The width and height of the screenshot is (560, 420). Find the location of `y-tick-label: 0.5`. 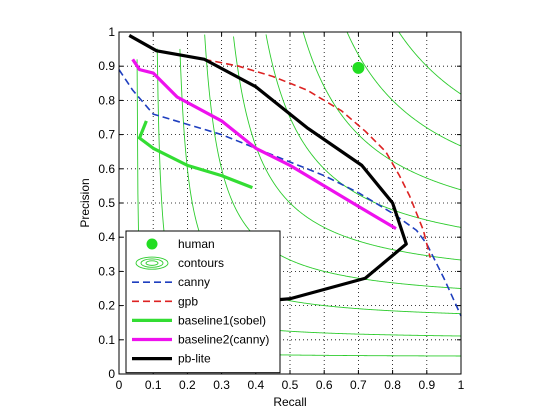

y-tick-label: 0.5 is located at coordinates (106, 203).